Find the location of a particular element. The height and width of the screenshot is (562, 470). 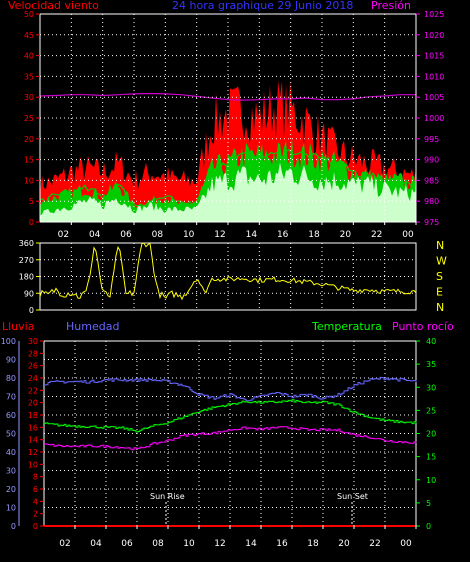

left-tick-label: 180 is located at coordinates (26, 277).